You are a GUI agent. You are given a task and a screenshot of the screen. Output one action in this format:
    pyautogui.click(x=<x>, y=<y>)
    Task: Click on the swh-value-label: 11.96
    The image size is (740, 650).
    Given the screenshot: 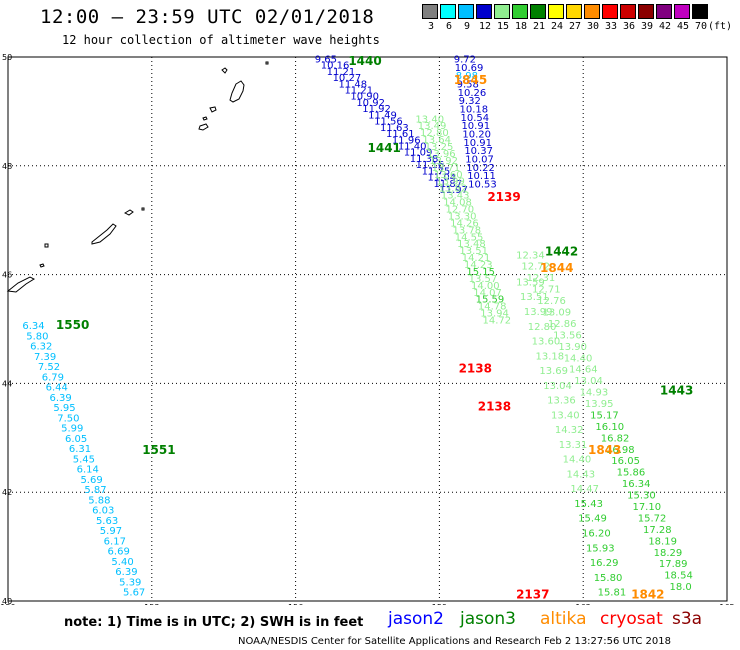 What is the action you would take?
    pyautogui.click(x=406, y=140)
    